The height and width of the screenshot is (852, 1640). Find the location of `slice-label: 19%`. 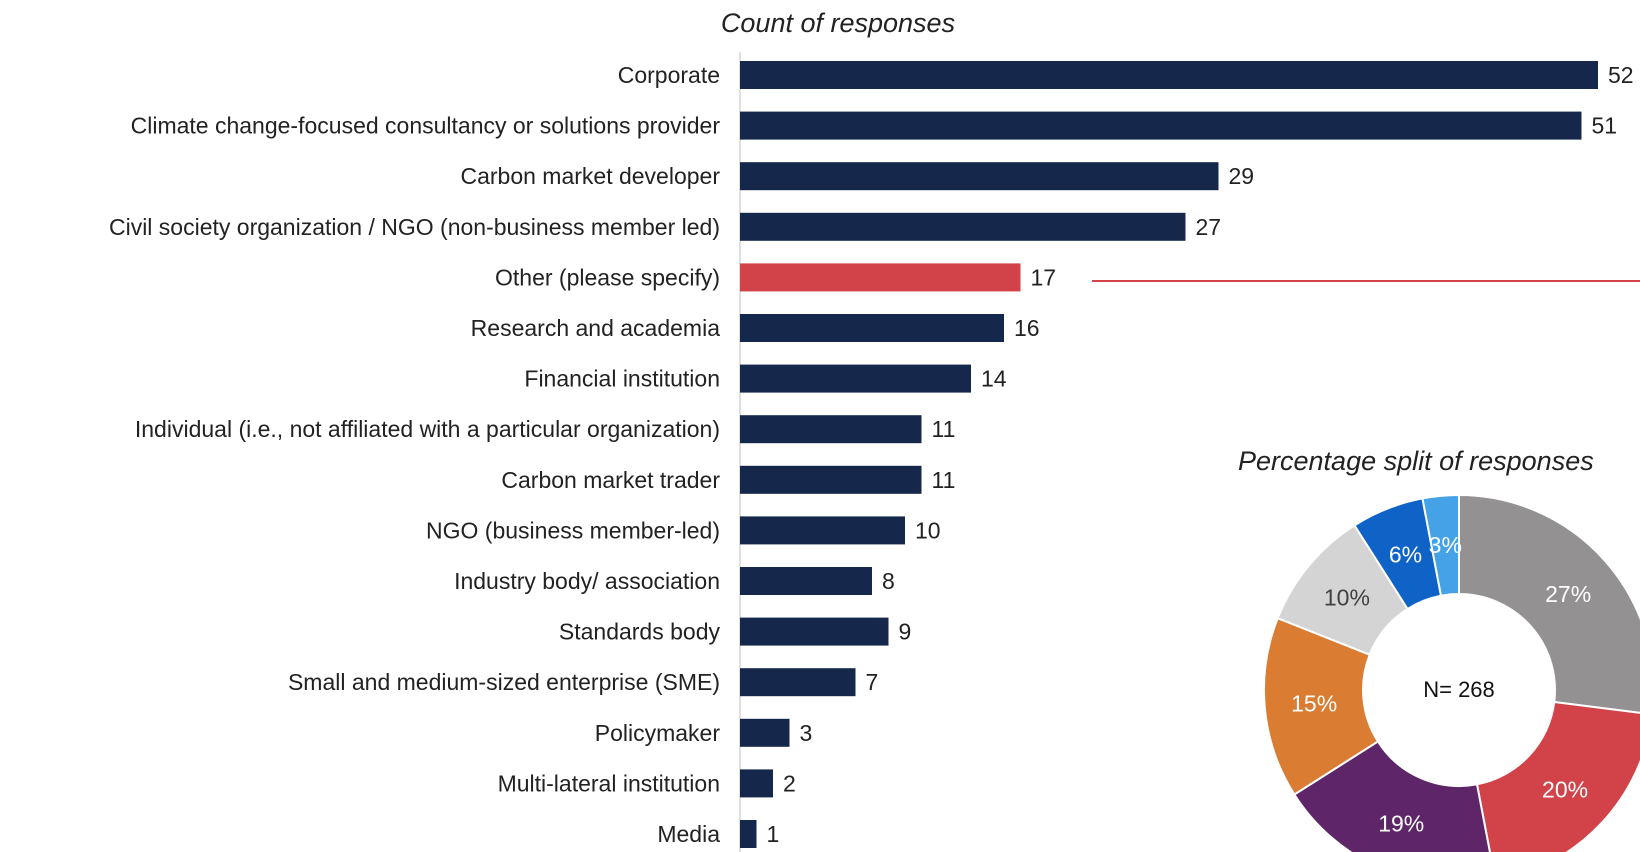

slice-label: 19% is located at coordinates (1401, 824).